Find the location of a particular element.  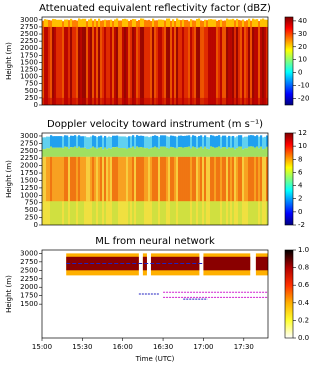

x-tick-label: 15:00 is located at coordinates (42, 347).